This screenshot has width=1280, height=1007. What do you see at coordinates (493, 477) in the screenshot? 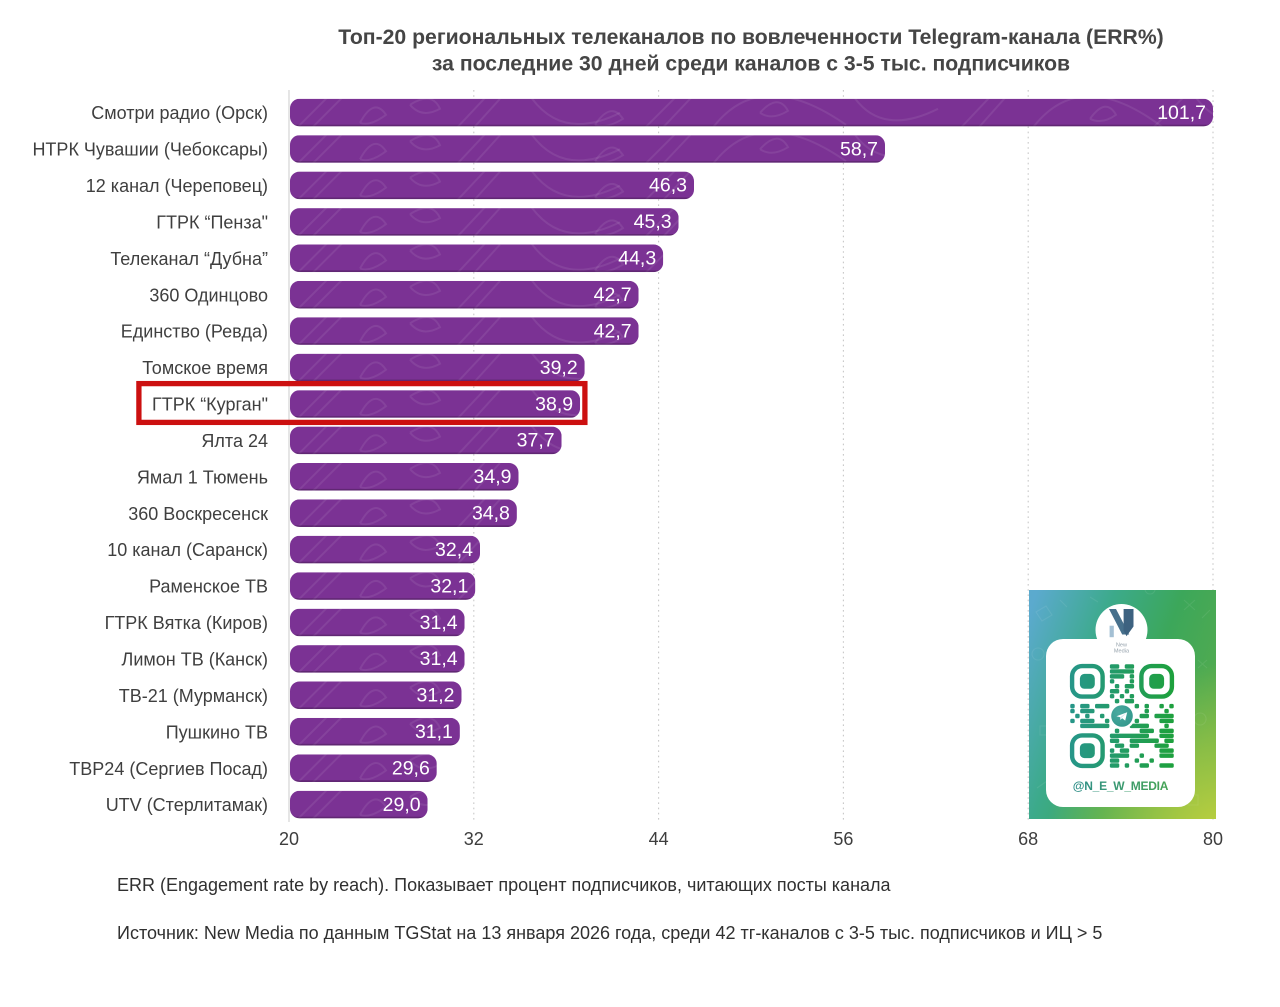
I see `svg-text: 34,9` at bounding box center [493, 477].